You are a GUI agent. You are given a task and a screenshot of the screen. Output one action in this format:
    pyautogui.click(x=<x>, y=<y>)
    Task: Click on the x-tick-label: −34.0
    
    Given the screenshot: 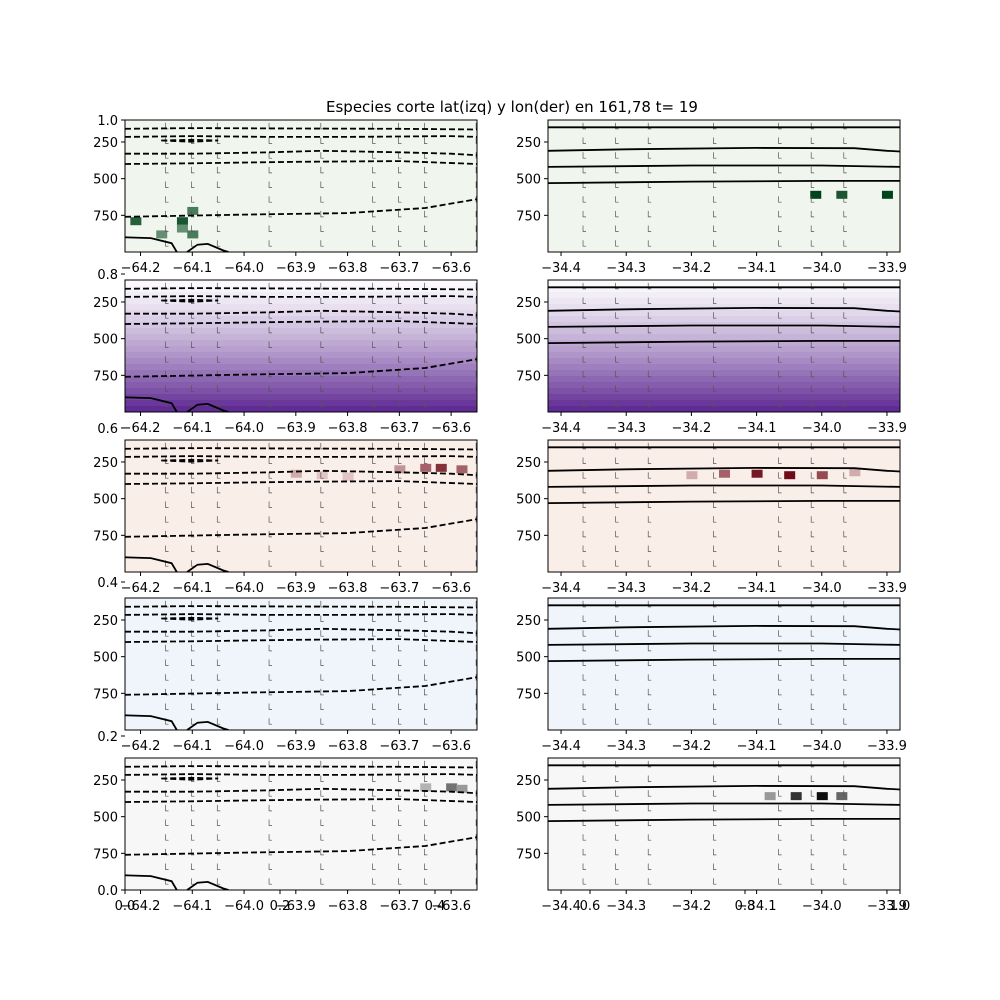 What is the action you would take?
    pyautogui.click(x=822, y=746)
    